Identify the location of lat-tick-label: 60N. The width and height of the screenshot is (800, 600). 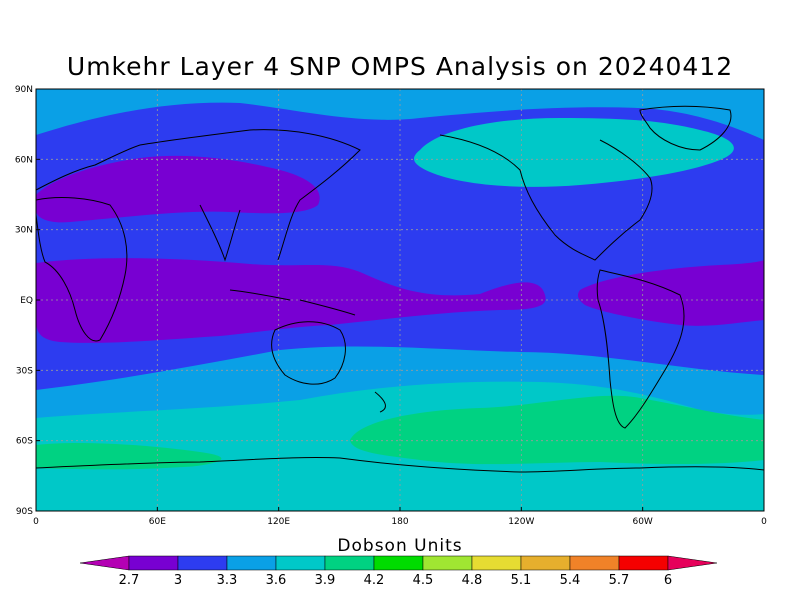
(24, 160).